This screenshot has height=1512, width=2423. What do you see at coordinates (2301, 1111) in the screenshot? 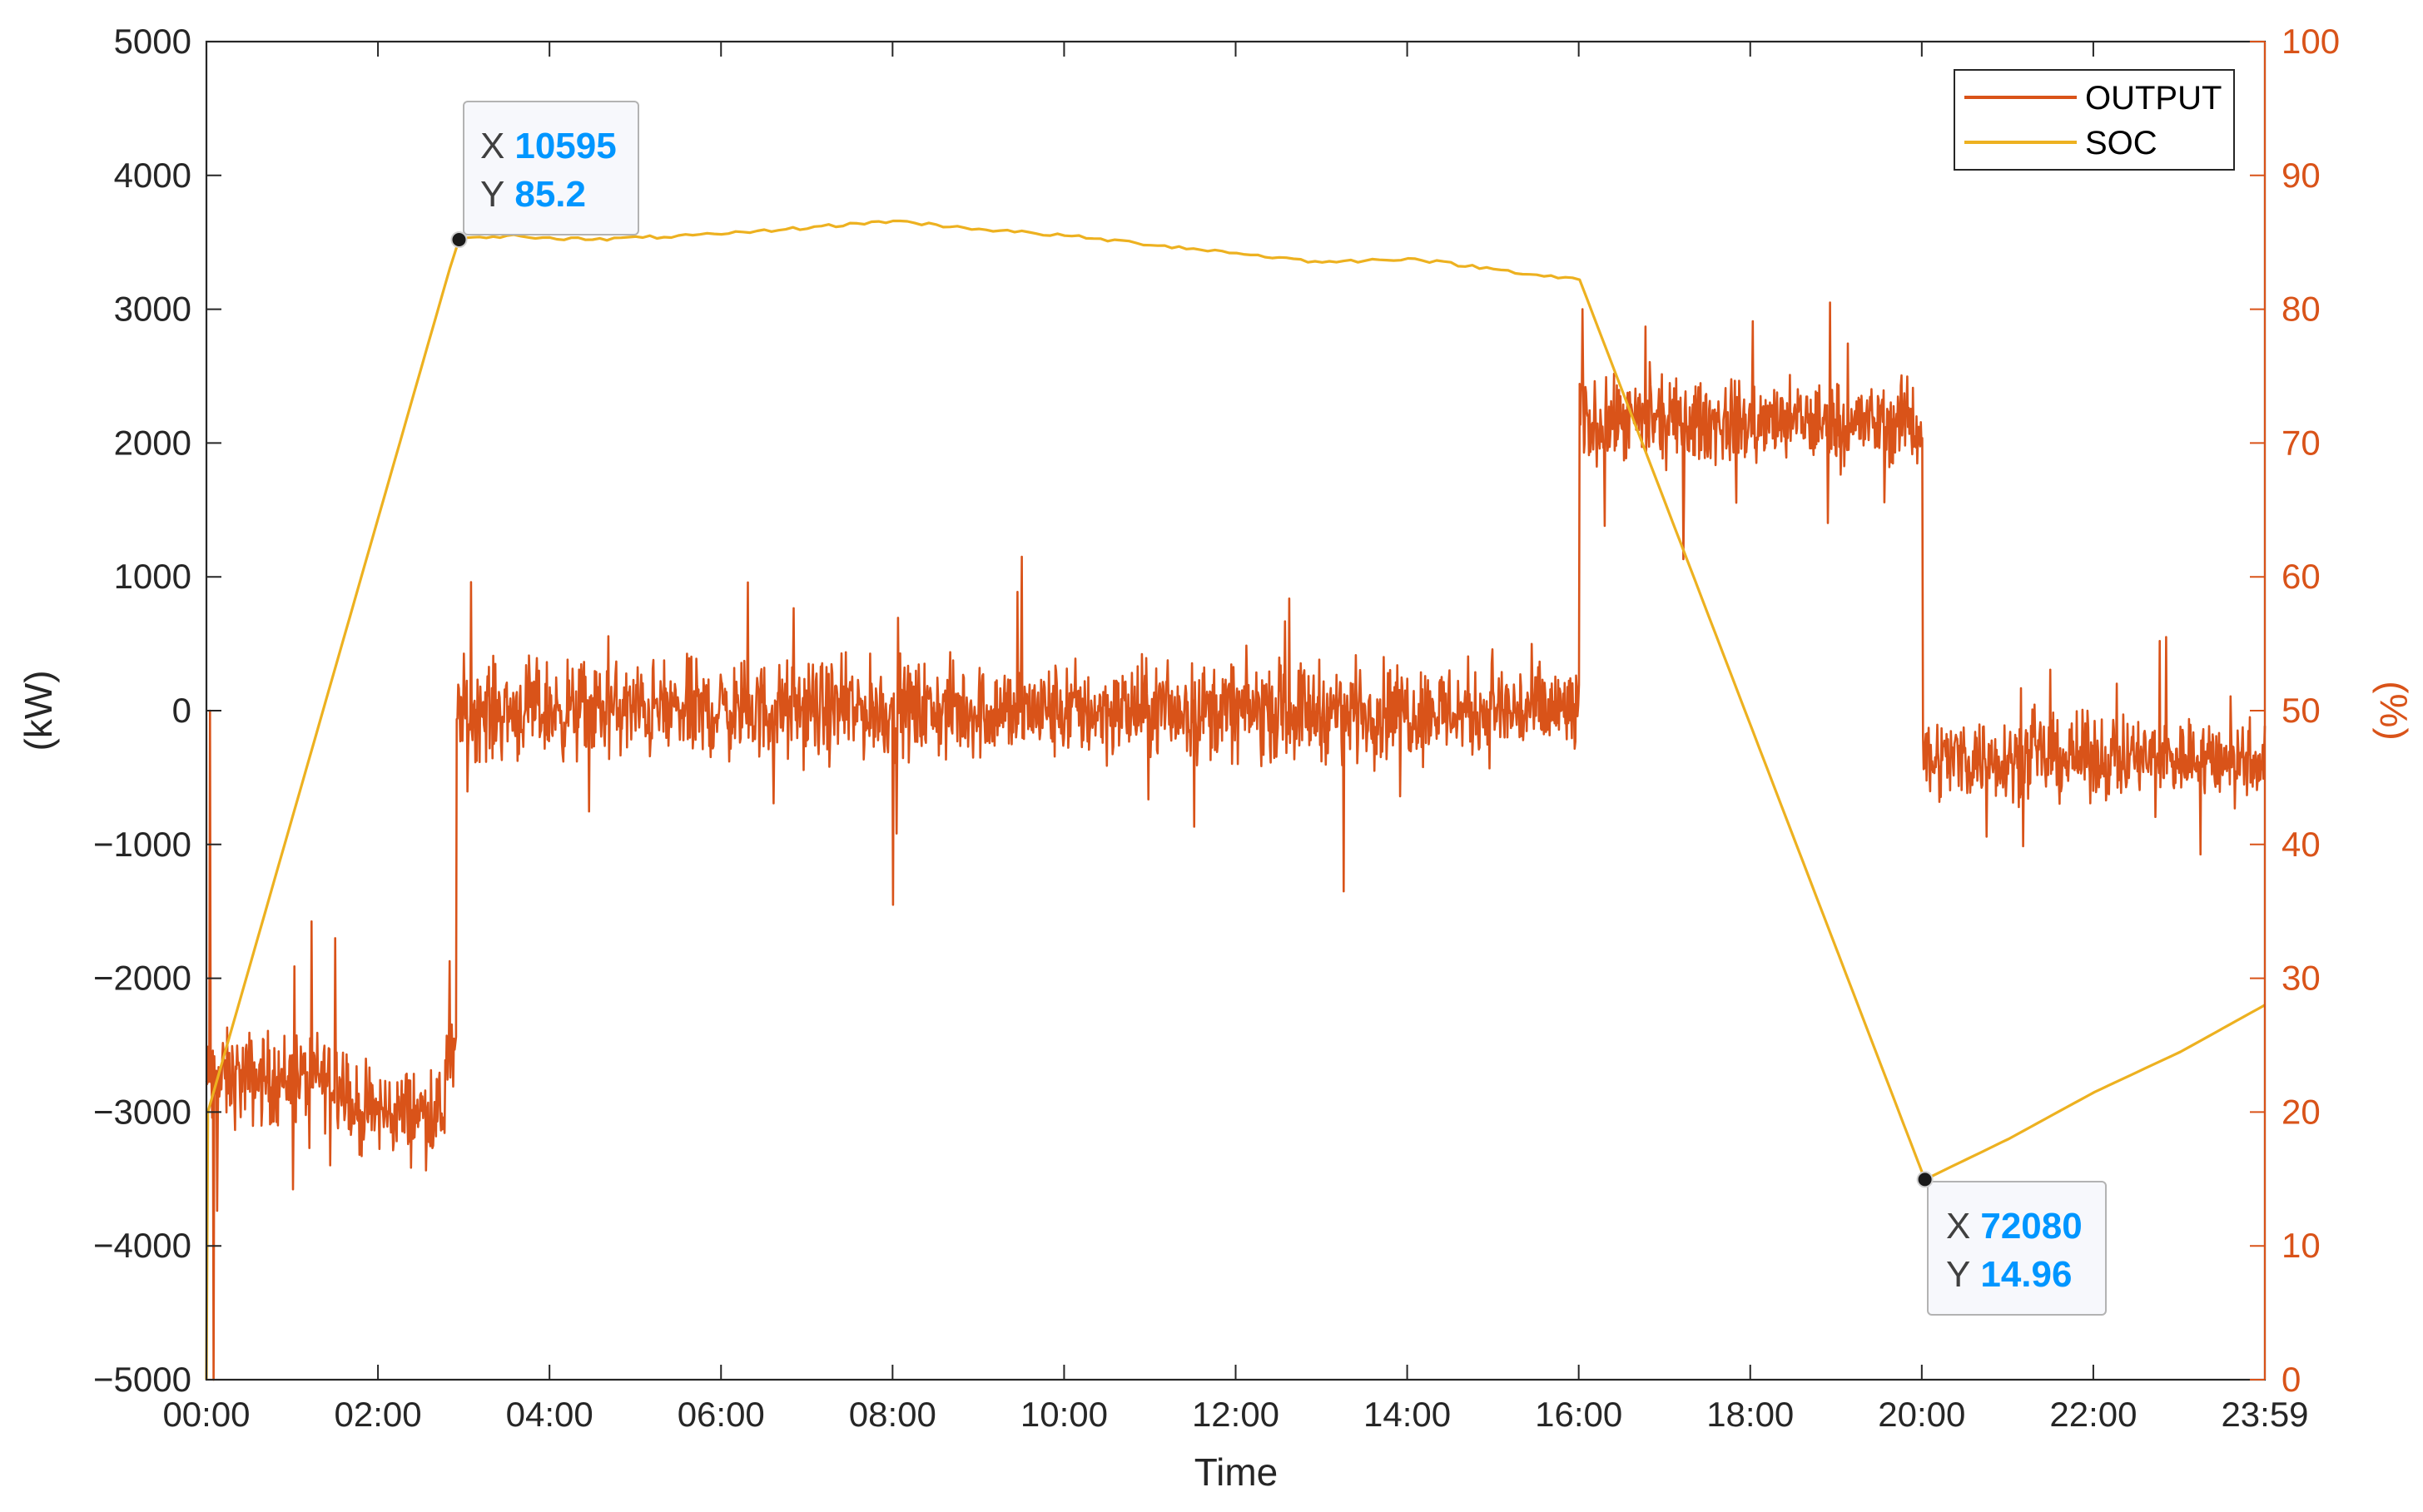
I see `right-y-tick-label: 20` at bounding box center [2301, 1111].